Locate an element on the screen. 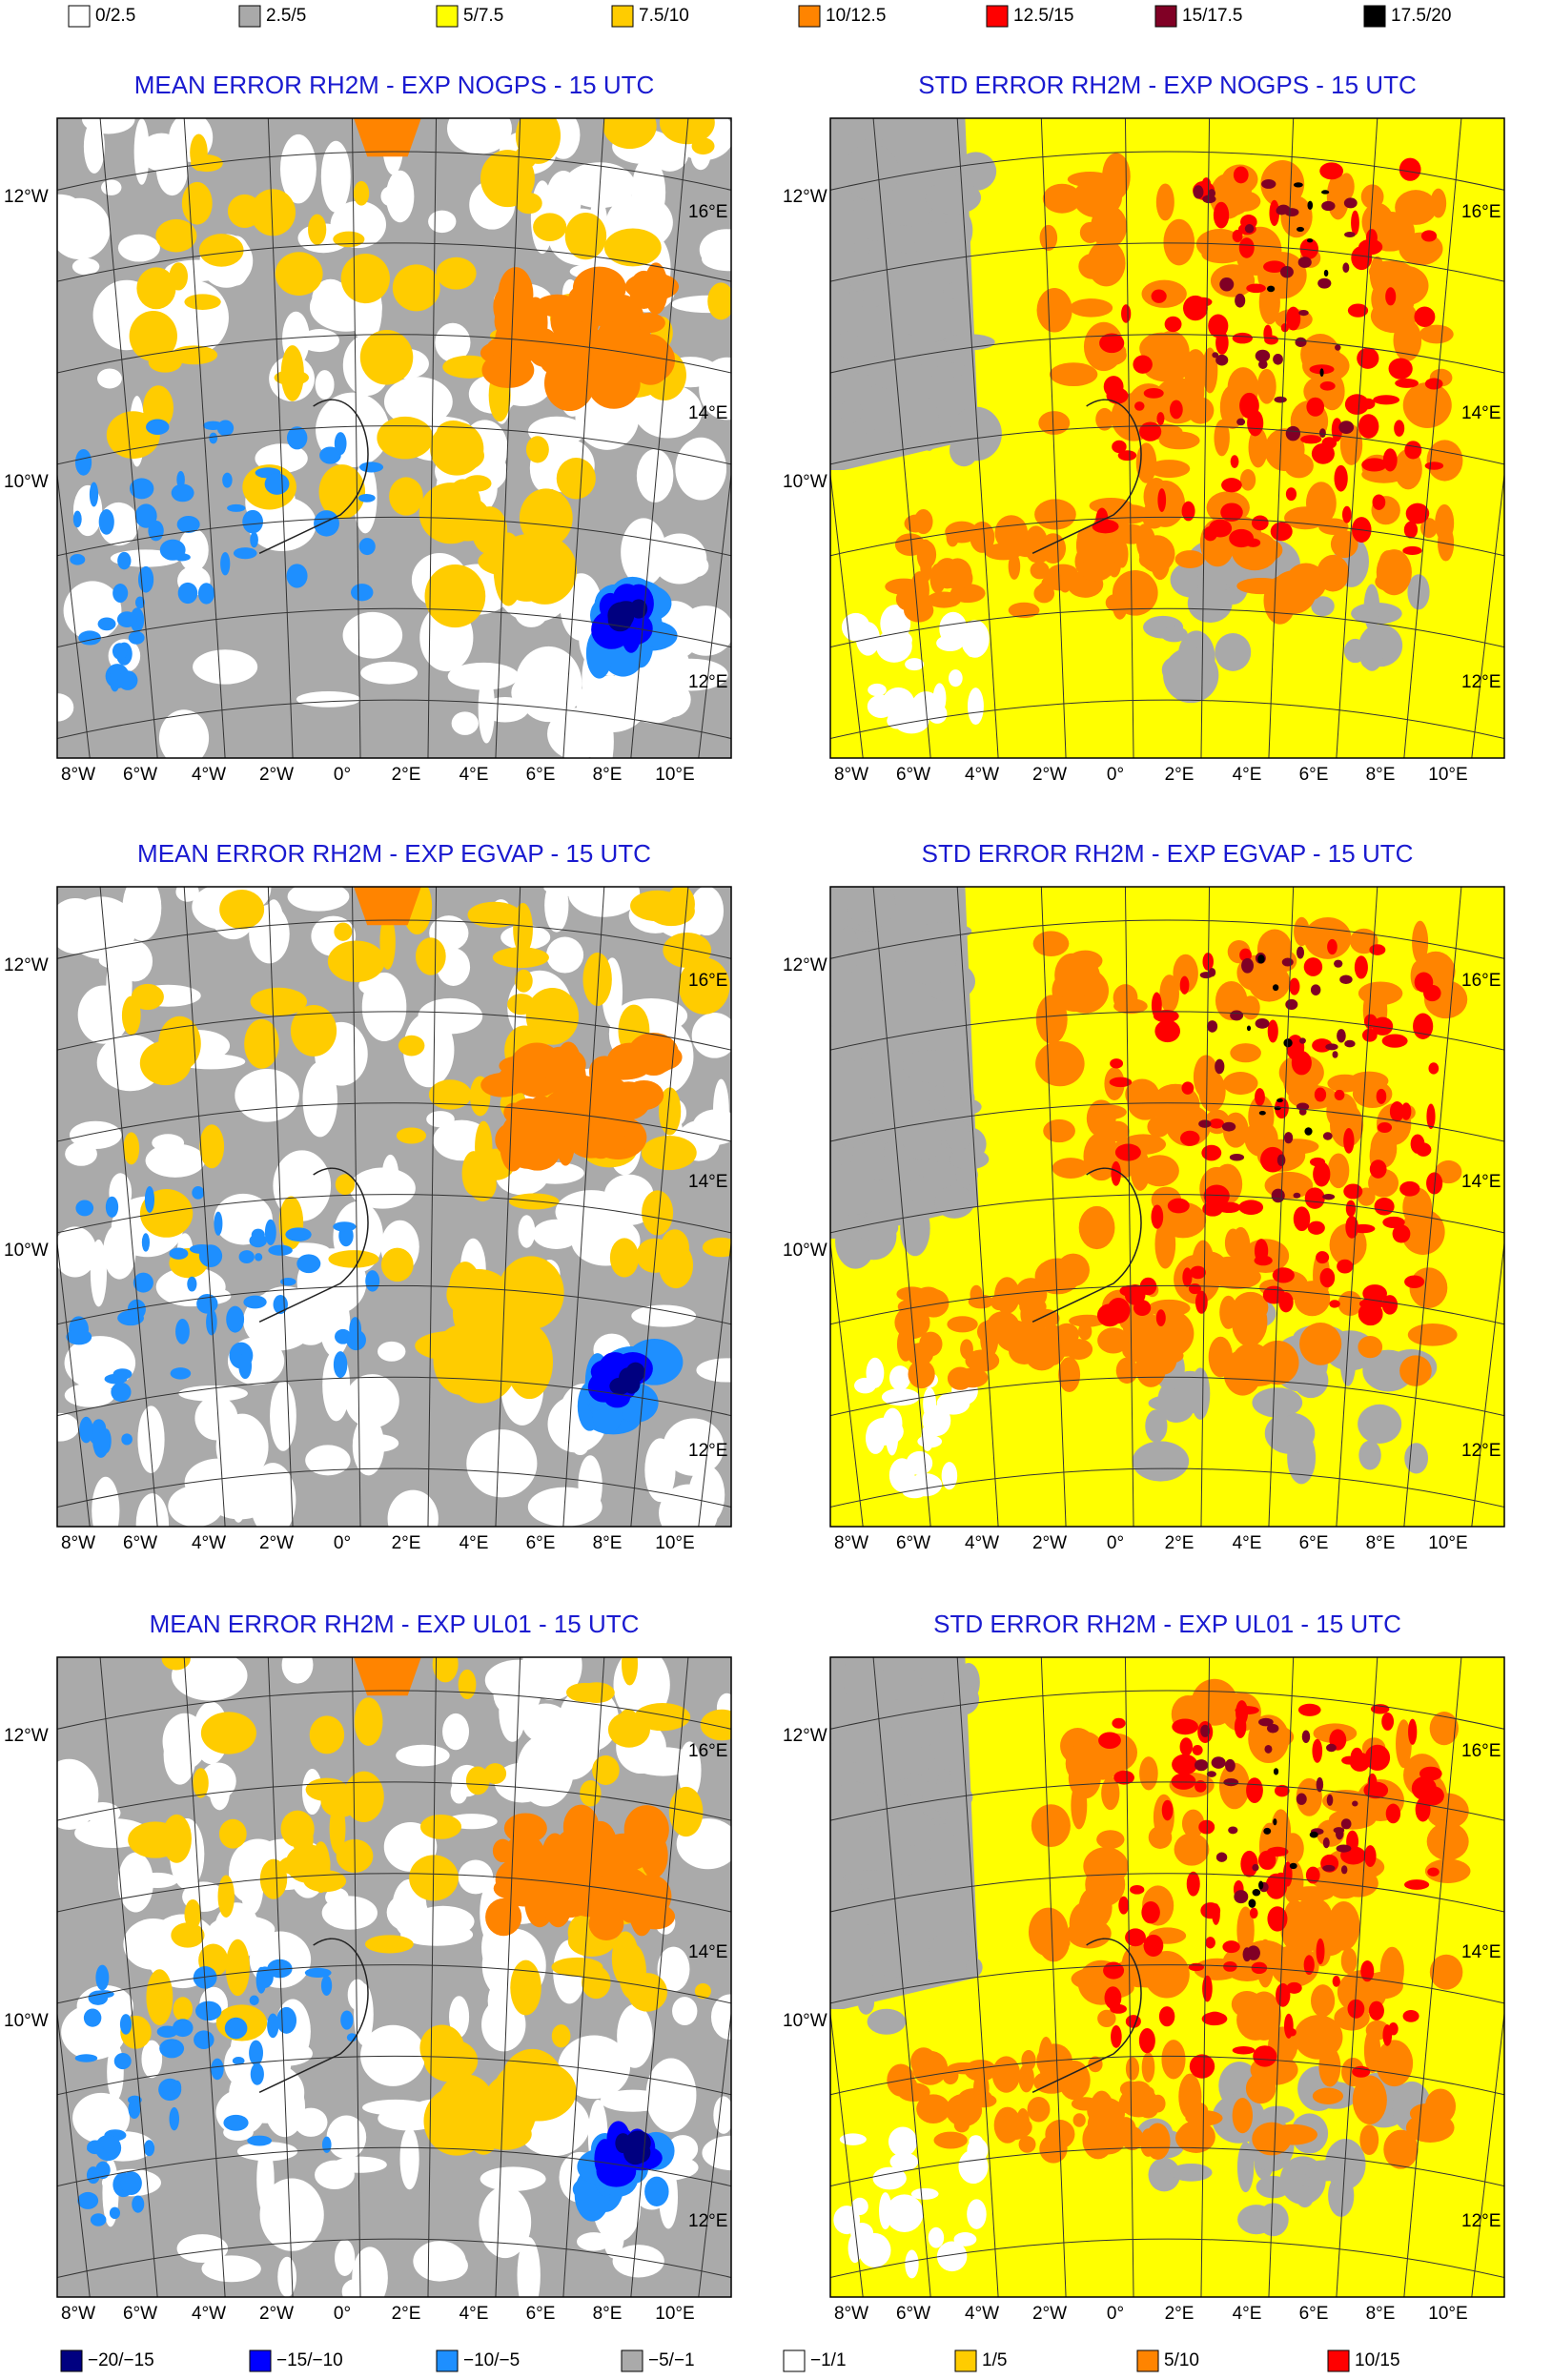  legend-label: 12.5/15 is located at coordinates (1043, 16).